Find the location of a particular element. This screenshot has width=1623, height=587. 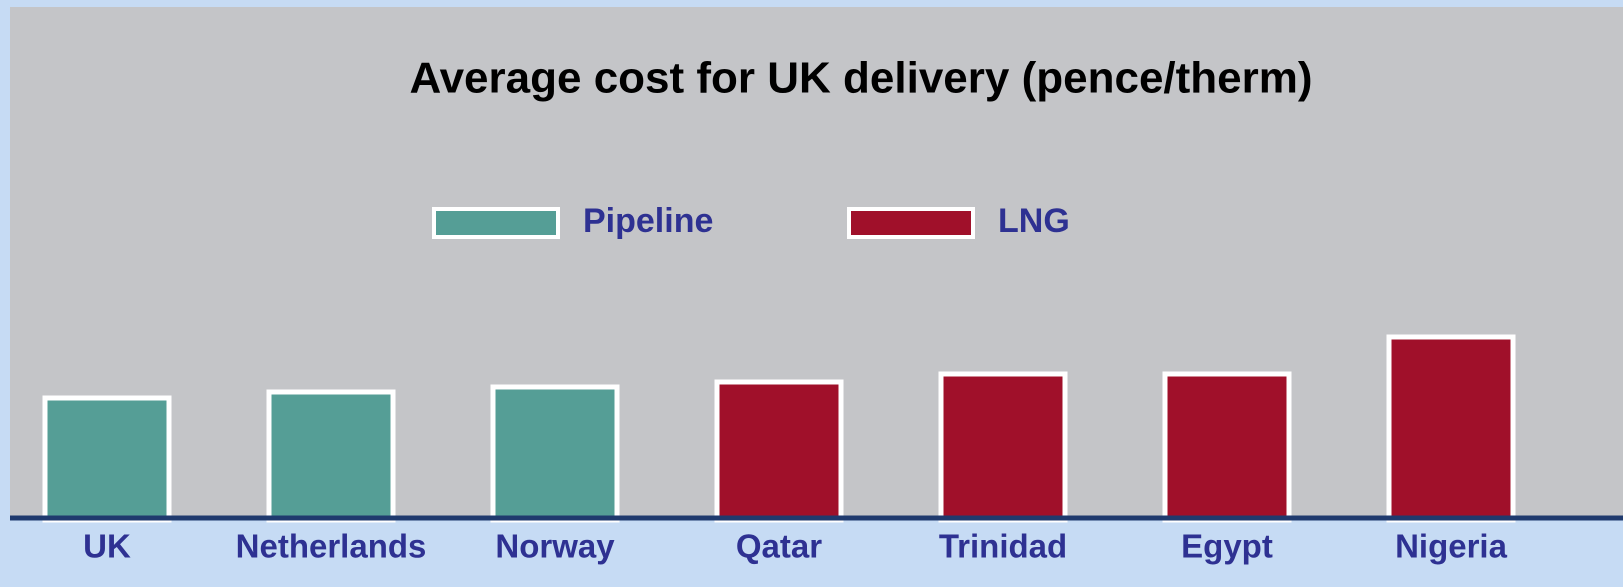

legend-label: LNG is located at coordinates (1034, 221).